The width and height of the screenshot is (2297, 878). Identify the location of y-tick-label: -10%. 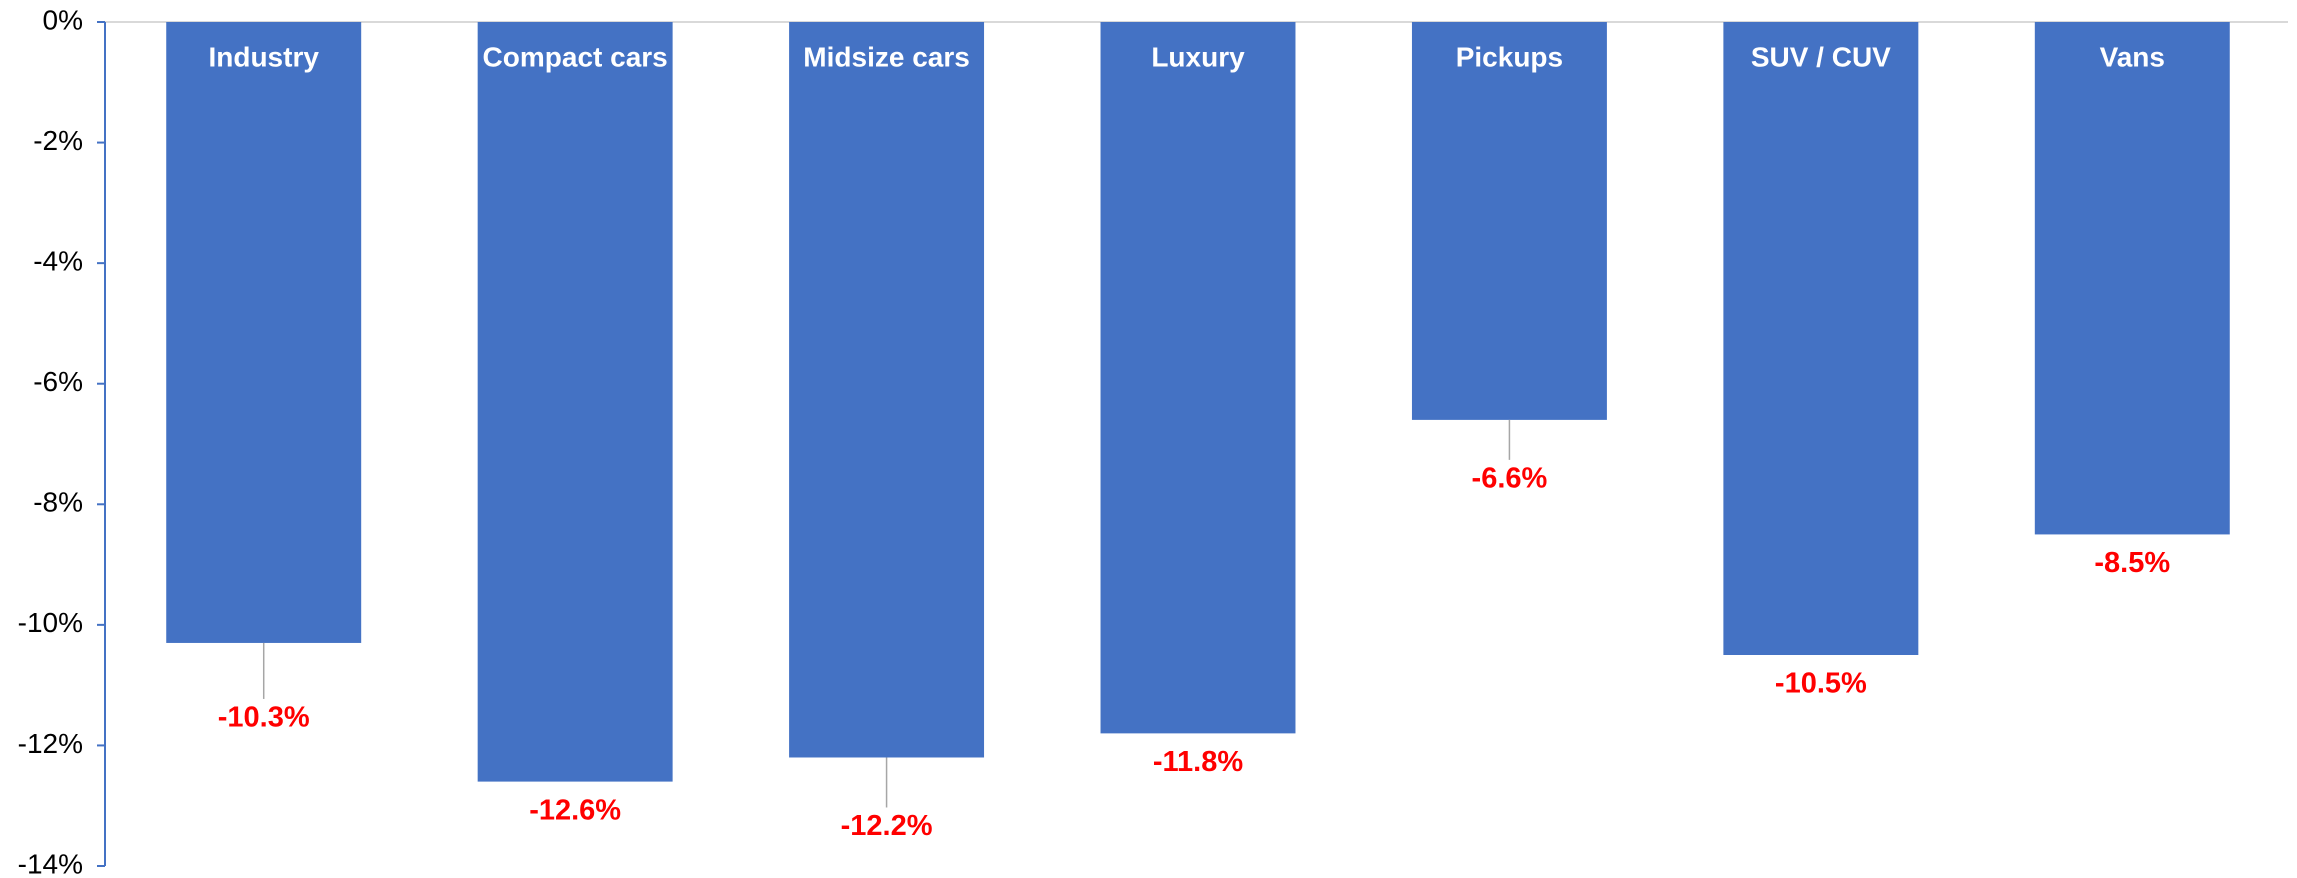
(50, 622).